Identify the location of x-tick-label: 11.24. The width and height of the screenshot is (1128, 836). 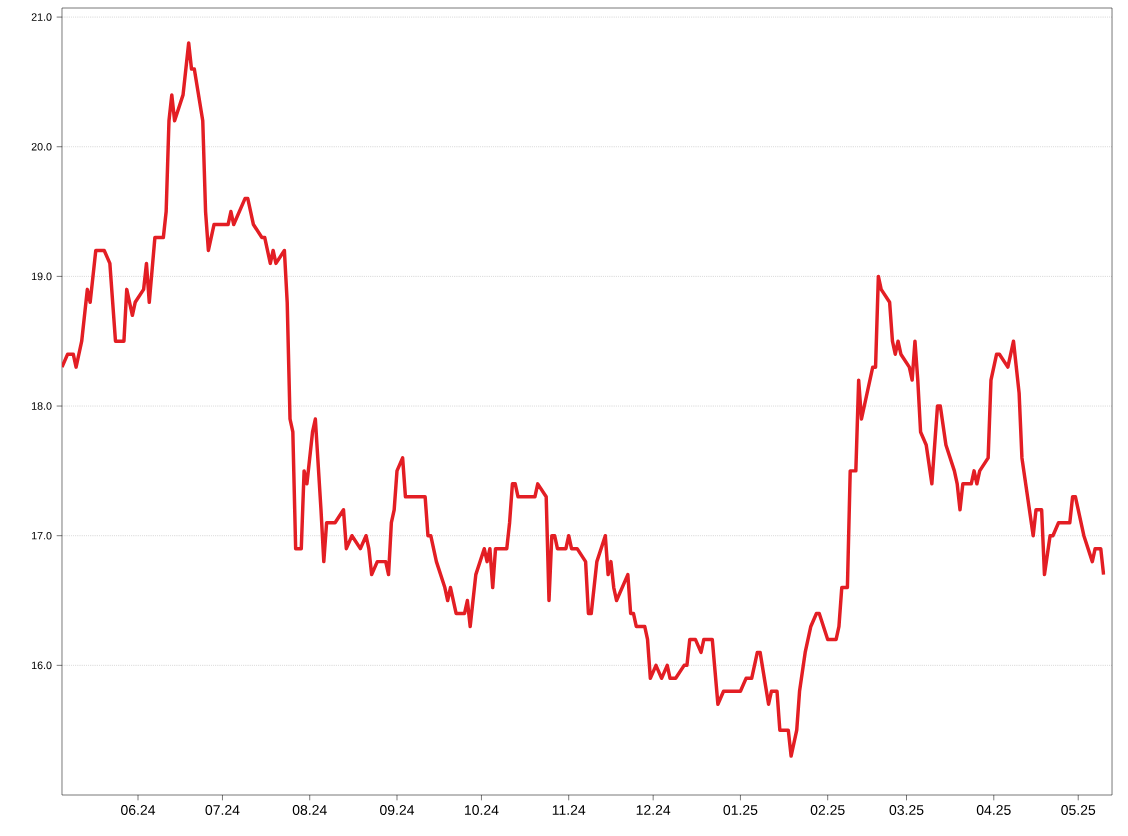
(569, 810).